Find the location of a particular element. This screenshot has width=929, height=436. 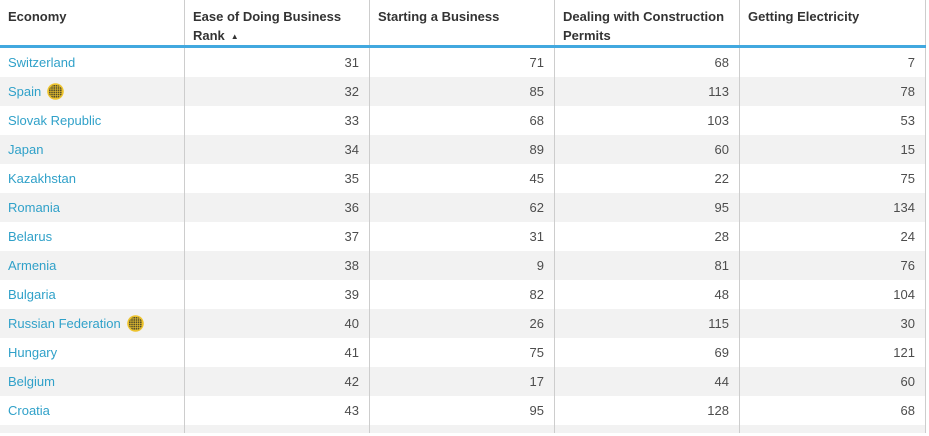

economy-link: Bulgaria is located at coordinates (32, 294).